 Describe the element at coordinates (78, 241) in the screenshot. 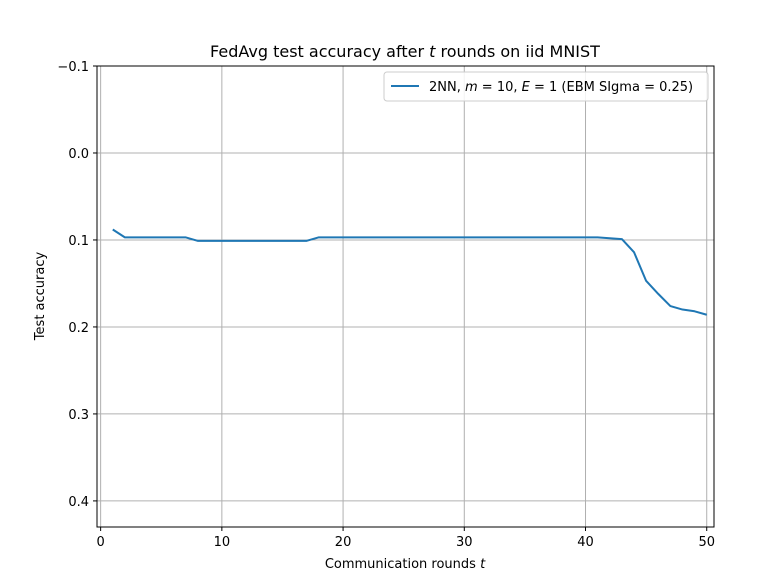

I see `y-tick-label: 0.1` at that location.